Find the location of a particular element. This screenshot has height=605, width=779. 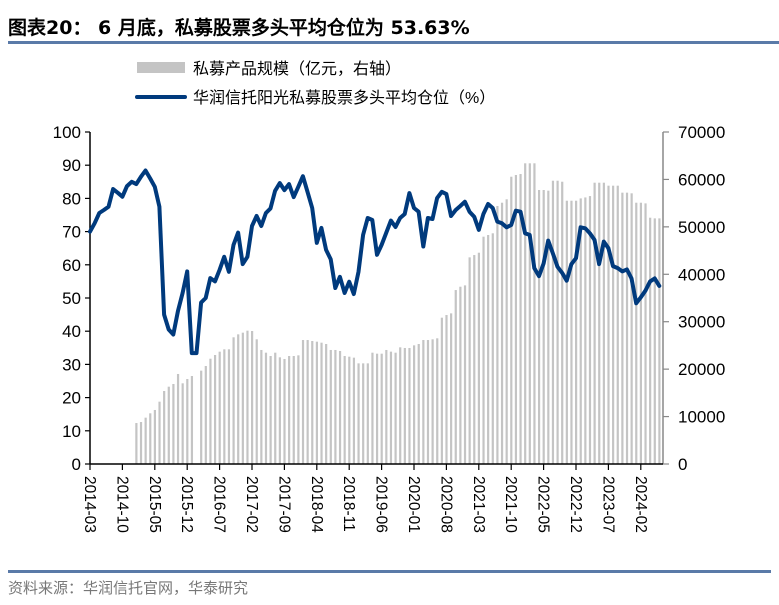

x-tick-label: 2023-07 is located at coordinates (607, 504).